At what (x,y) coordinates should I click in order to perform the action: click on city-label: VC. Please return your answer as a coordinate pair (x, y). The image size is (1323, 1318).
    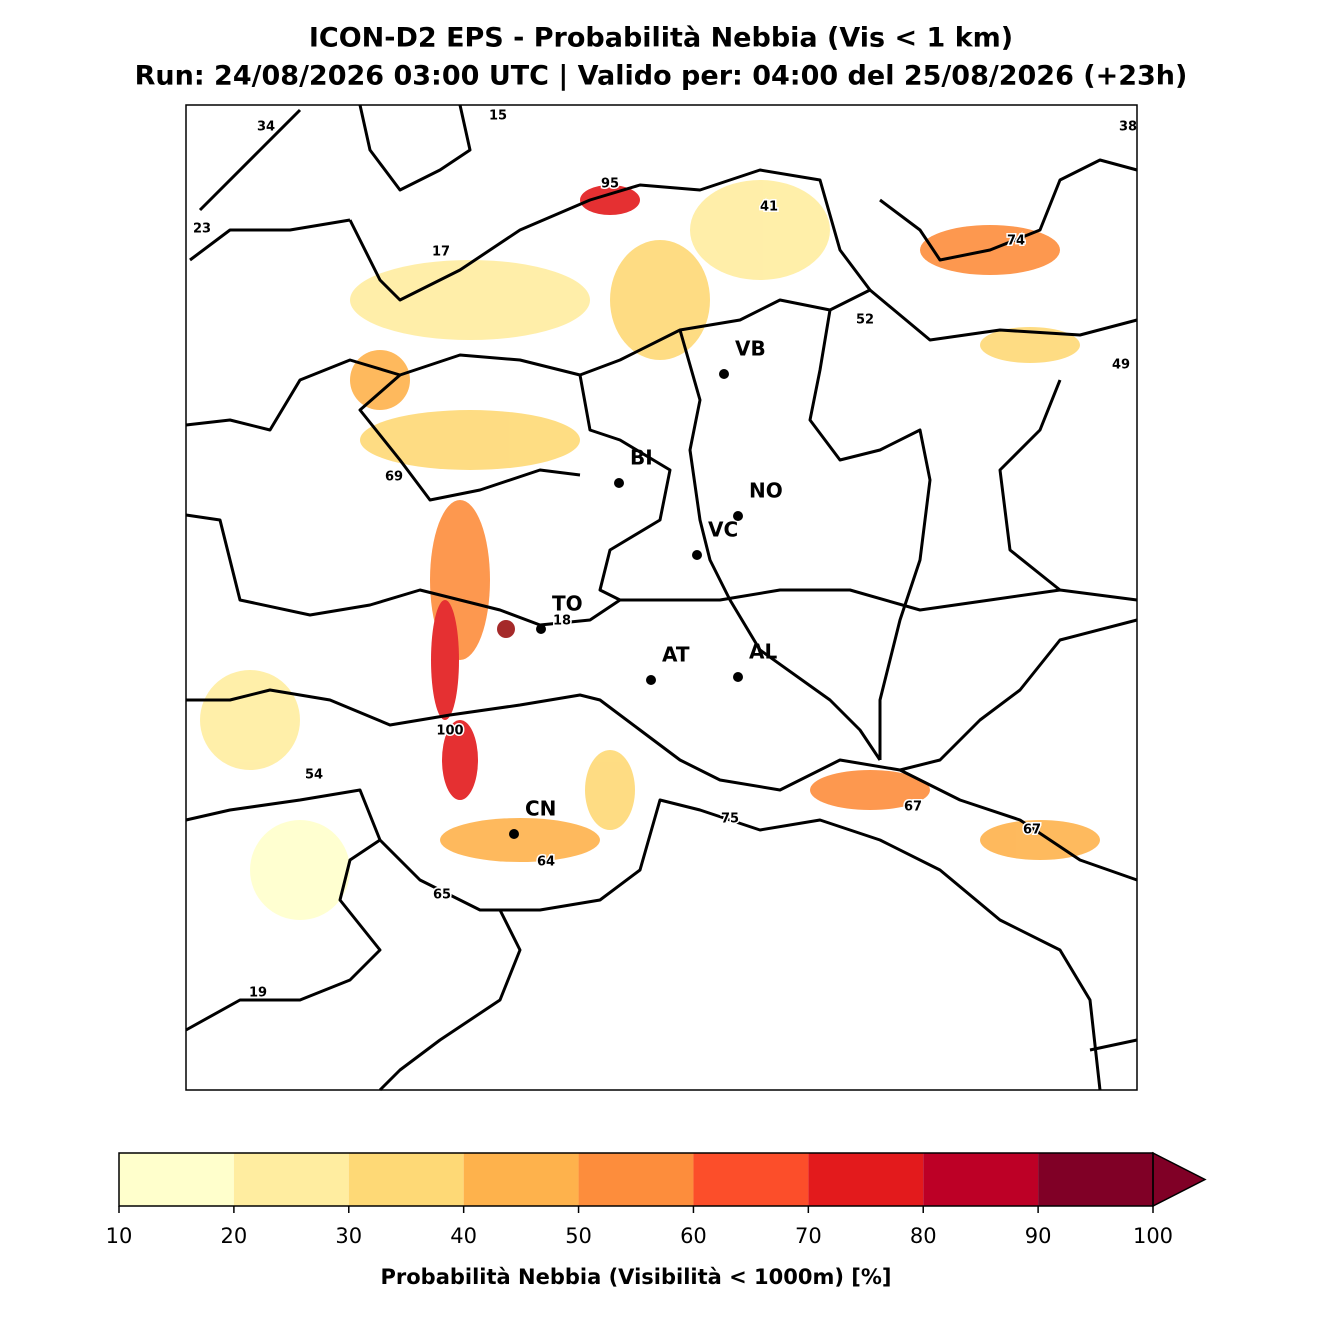
    Looking at the image, I should click on (723, 530).